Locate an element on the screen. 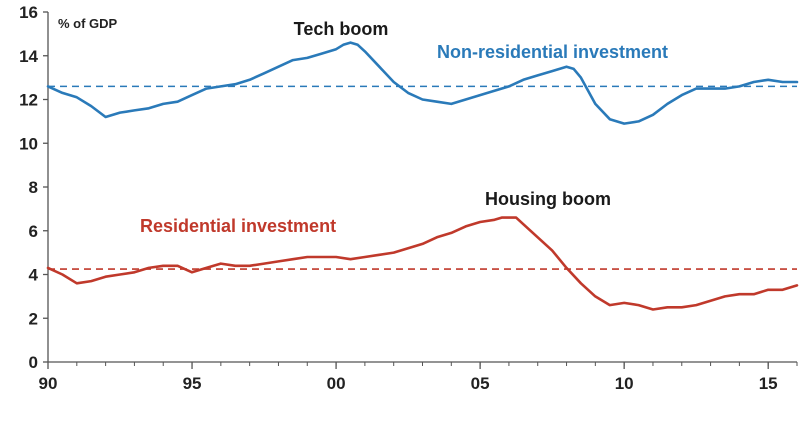 This screenshot has width=800, height=422. y-tick-label: 8 is located at coordinates (33, 187).